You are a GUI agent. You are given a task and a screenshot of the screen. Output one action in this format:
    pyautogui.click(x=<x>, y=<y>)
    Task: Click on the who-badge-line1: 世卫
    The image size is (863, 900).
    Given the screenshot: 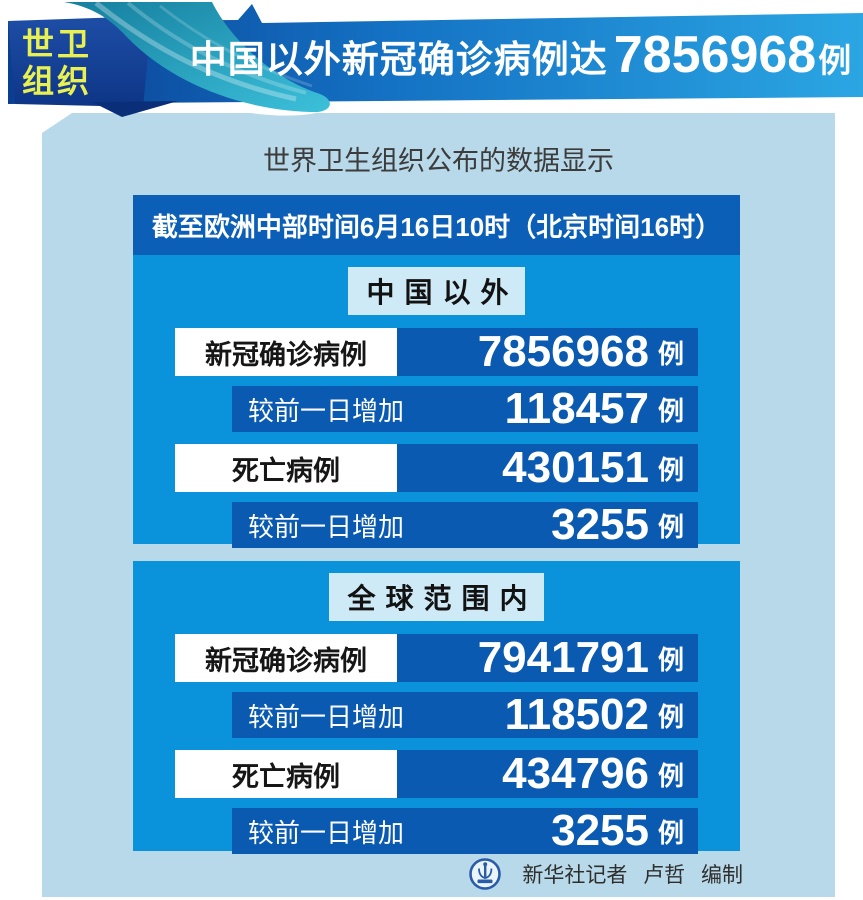 What is the action you would take?
    pyautogui.click(x=57, y=44)
    